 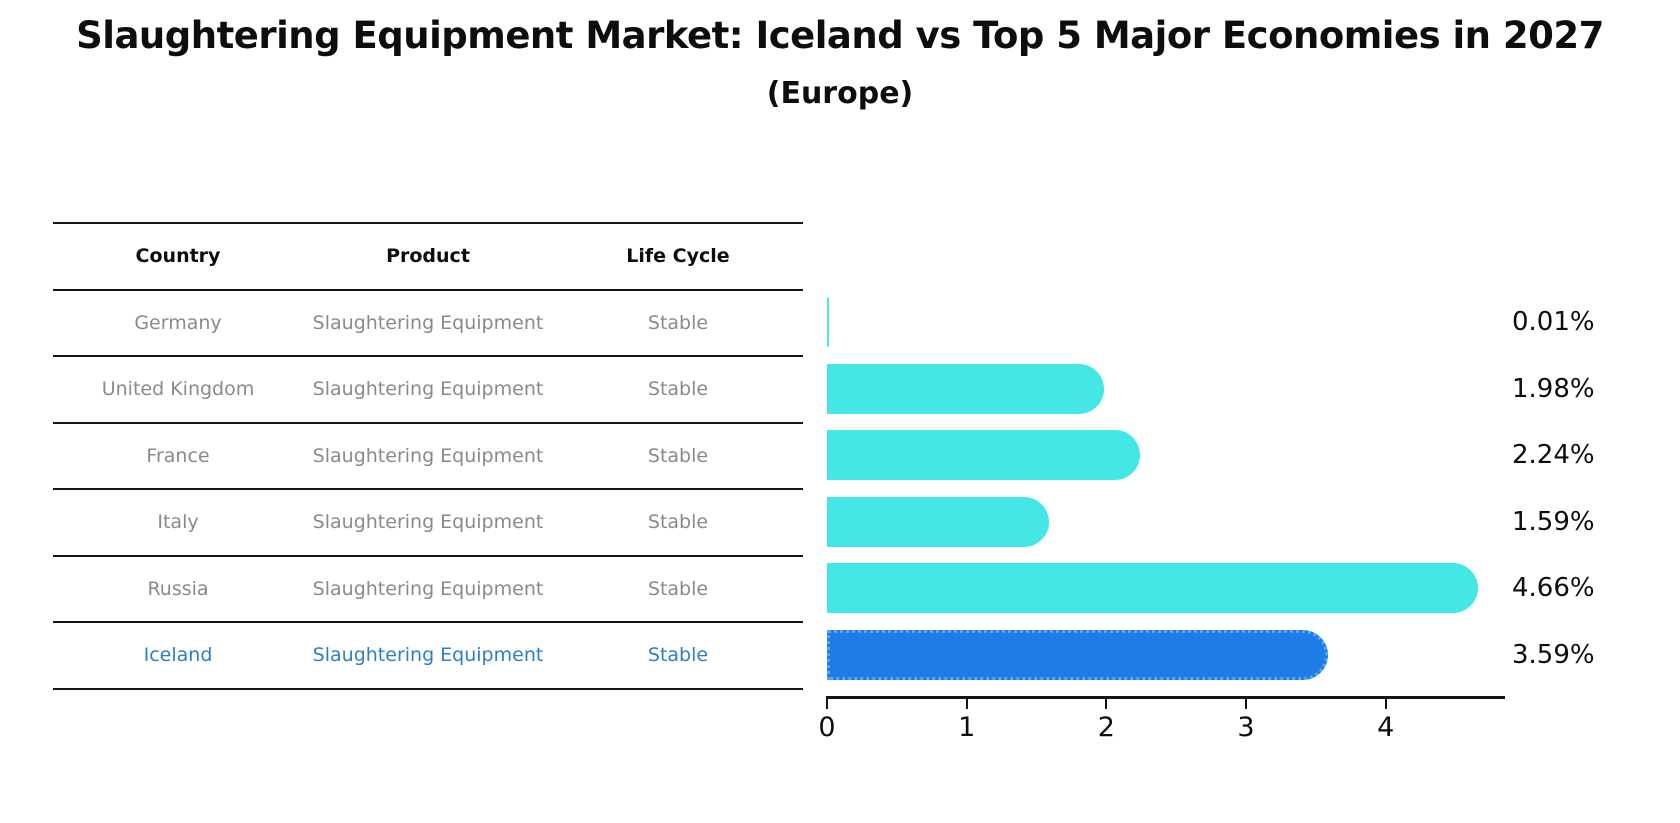 What do you see at coordinates (1152, 588) in the screenshot?
I see `bar-russia` at bounding box center [1152, 588].